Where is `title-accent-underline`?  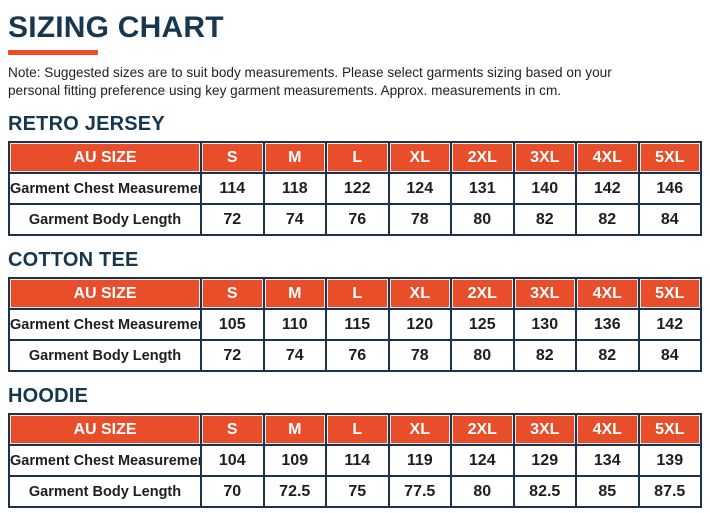 title-accent-underline is located at coordinates (53, 52).